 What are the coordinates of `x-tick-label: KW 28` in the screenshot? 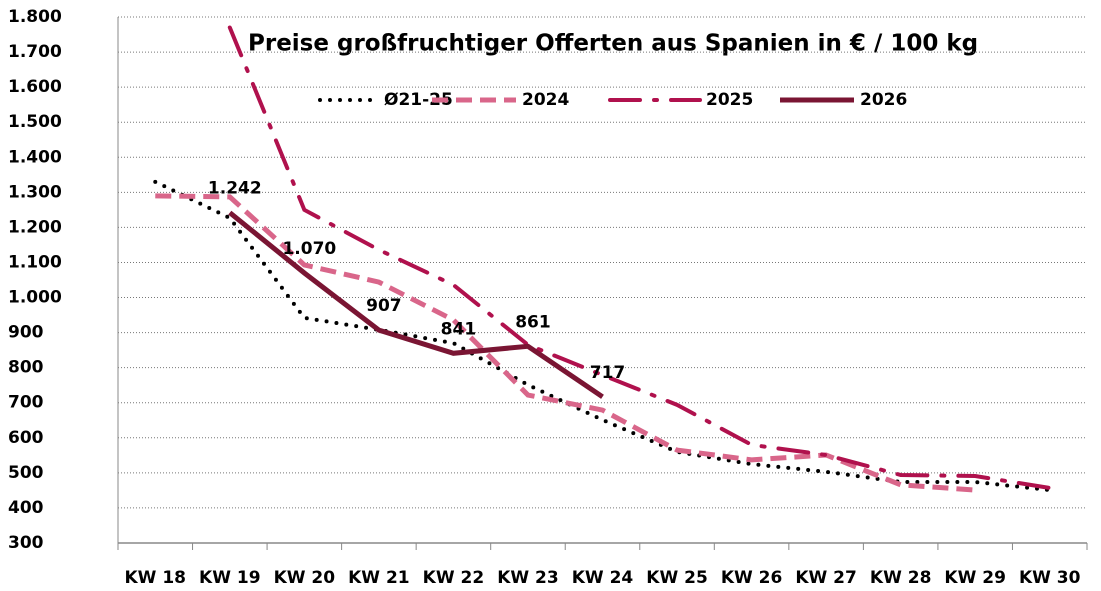 It's located at (901, 578).